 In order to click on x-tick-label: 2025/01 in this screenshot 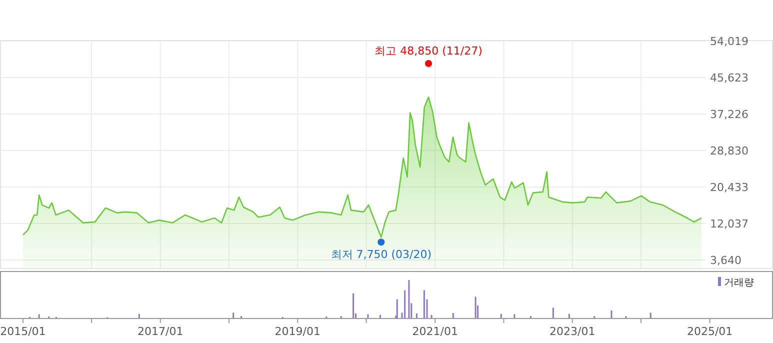, I will do `click(709, 331)`.